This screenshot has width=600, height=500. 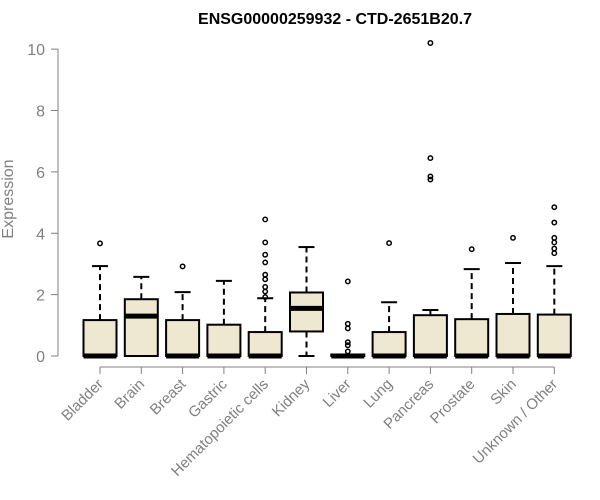 I want to click on box-breast, so click(x=183, y=311).